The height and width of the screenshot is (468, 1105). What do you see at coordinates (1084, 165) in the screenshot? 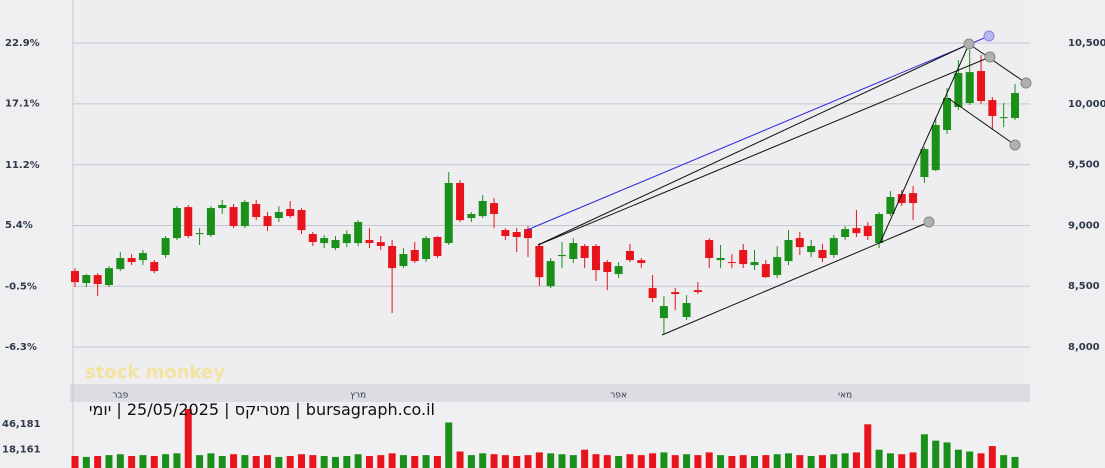
I see `y-tick-label: 9,500` at bounding box center [1084, 165].